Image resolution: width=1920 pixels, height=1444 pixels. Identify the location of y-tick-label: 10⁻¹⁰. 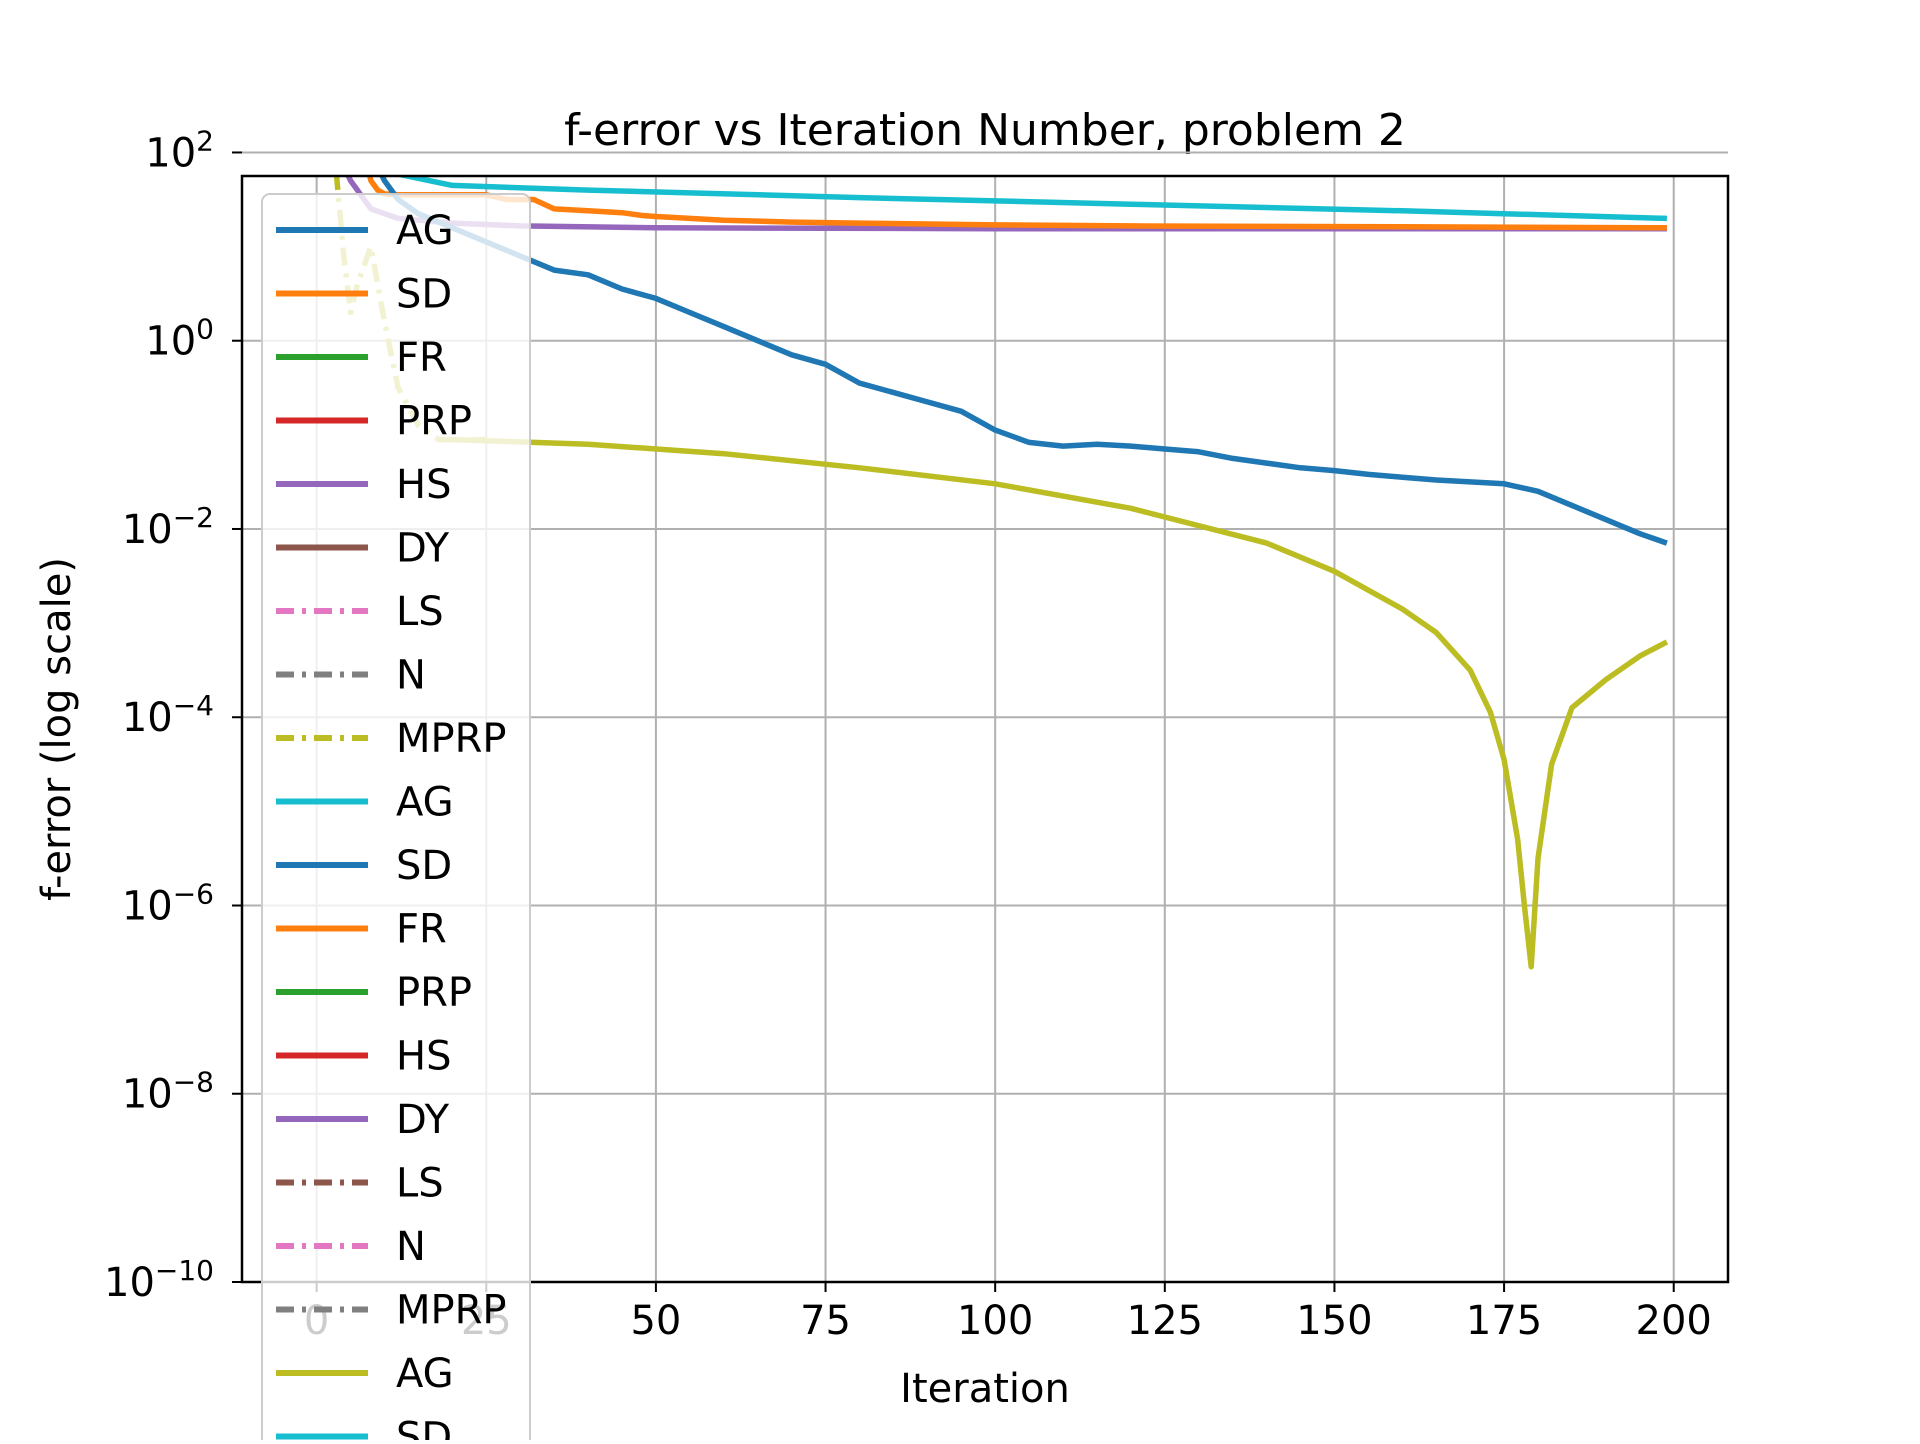
(159, 1280).